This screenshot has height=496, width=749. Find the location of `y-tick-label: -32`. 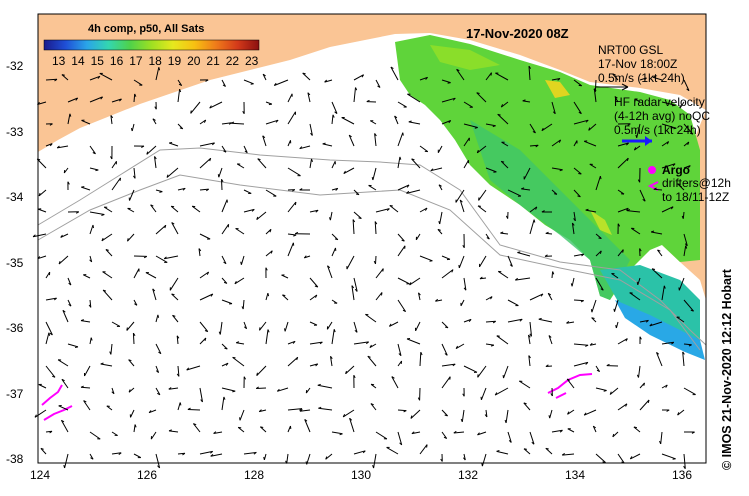

y-tick-label: -32 is located at coordinates (15, 66).